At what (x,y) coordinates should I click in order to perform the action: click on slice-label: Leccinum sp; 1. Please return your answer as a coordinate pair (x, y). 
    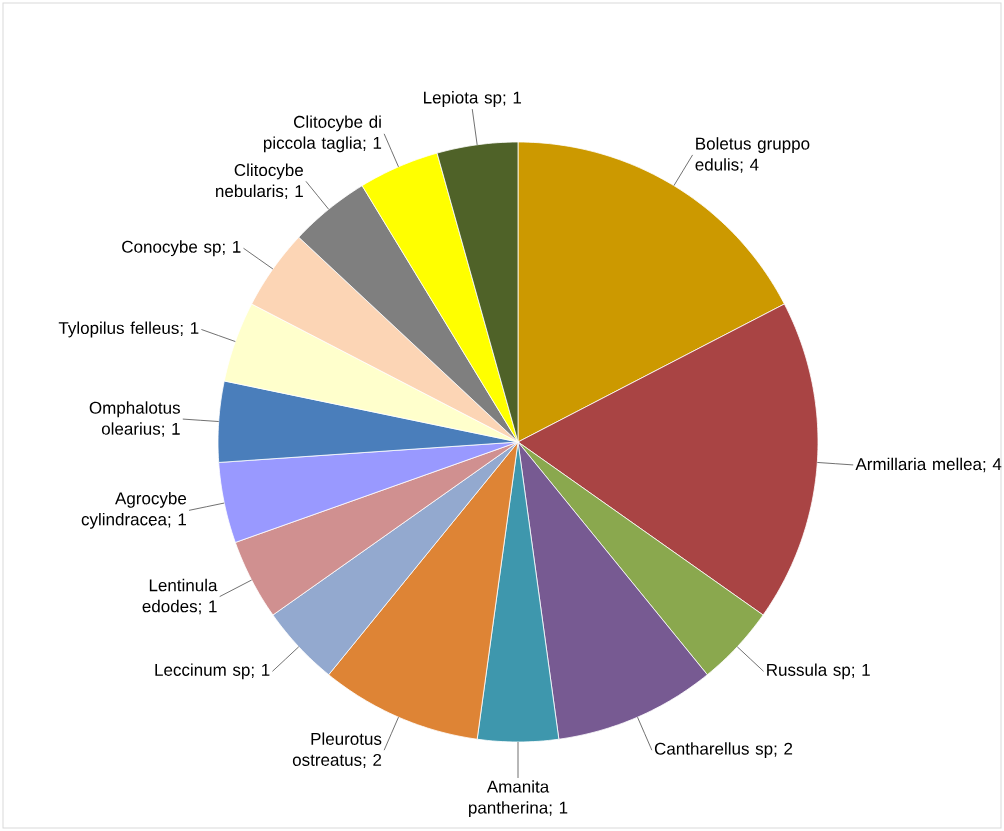
    Looking at the image, I should click on (212, 671).